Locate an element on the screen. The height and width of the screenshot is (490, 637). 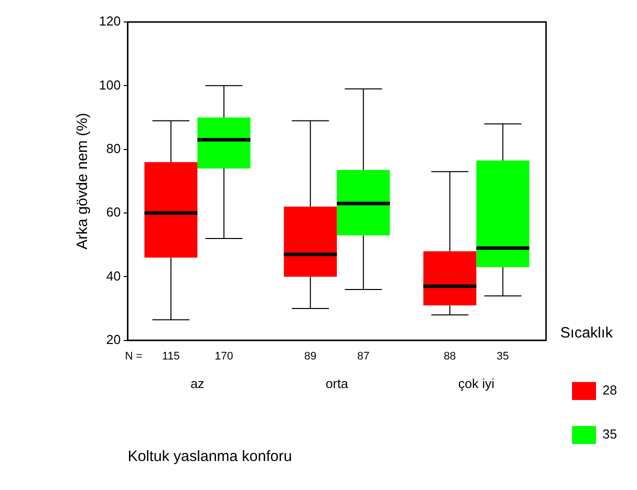
text: 89 is located at coordinates (310, 356).